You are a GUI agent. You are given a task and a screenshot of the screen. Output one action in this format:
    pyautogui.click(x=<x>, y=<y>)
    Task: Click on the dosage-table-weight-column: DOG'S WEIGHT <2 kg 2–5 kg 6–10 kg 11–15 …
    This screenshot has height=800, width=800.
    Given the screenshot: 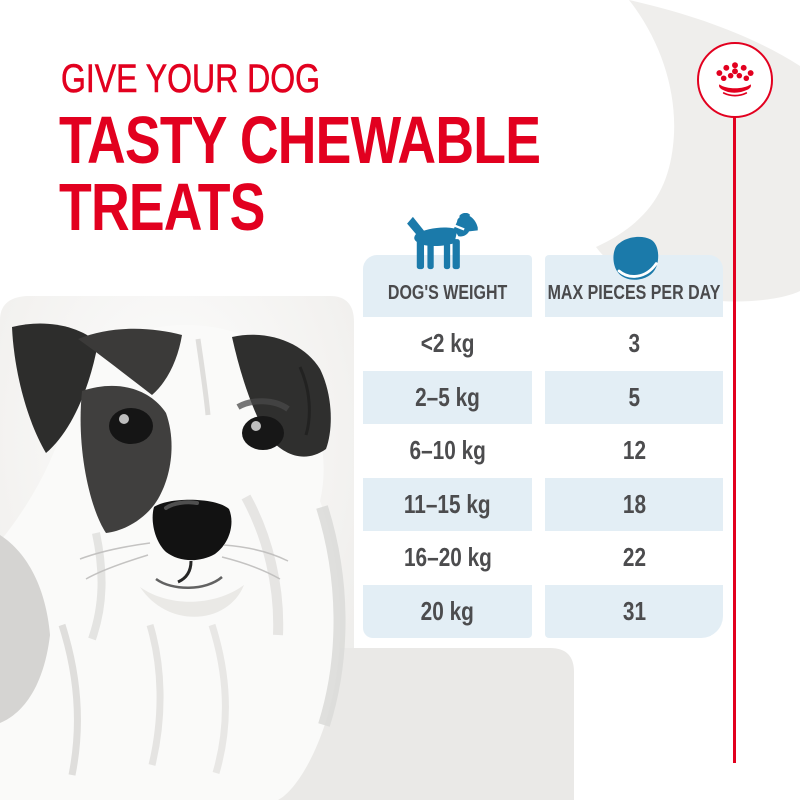 What is the action you would take?
    pyautogui.click(x=447, y=446)
    